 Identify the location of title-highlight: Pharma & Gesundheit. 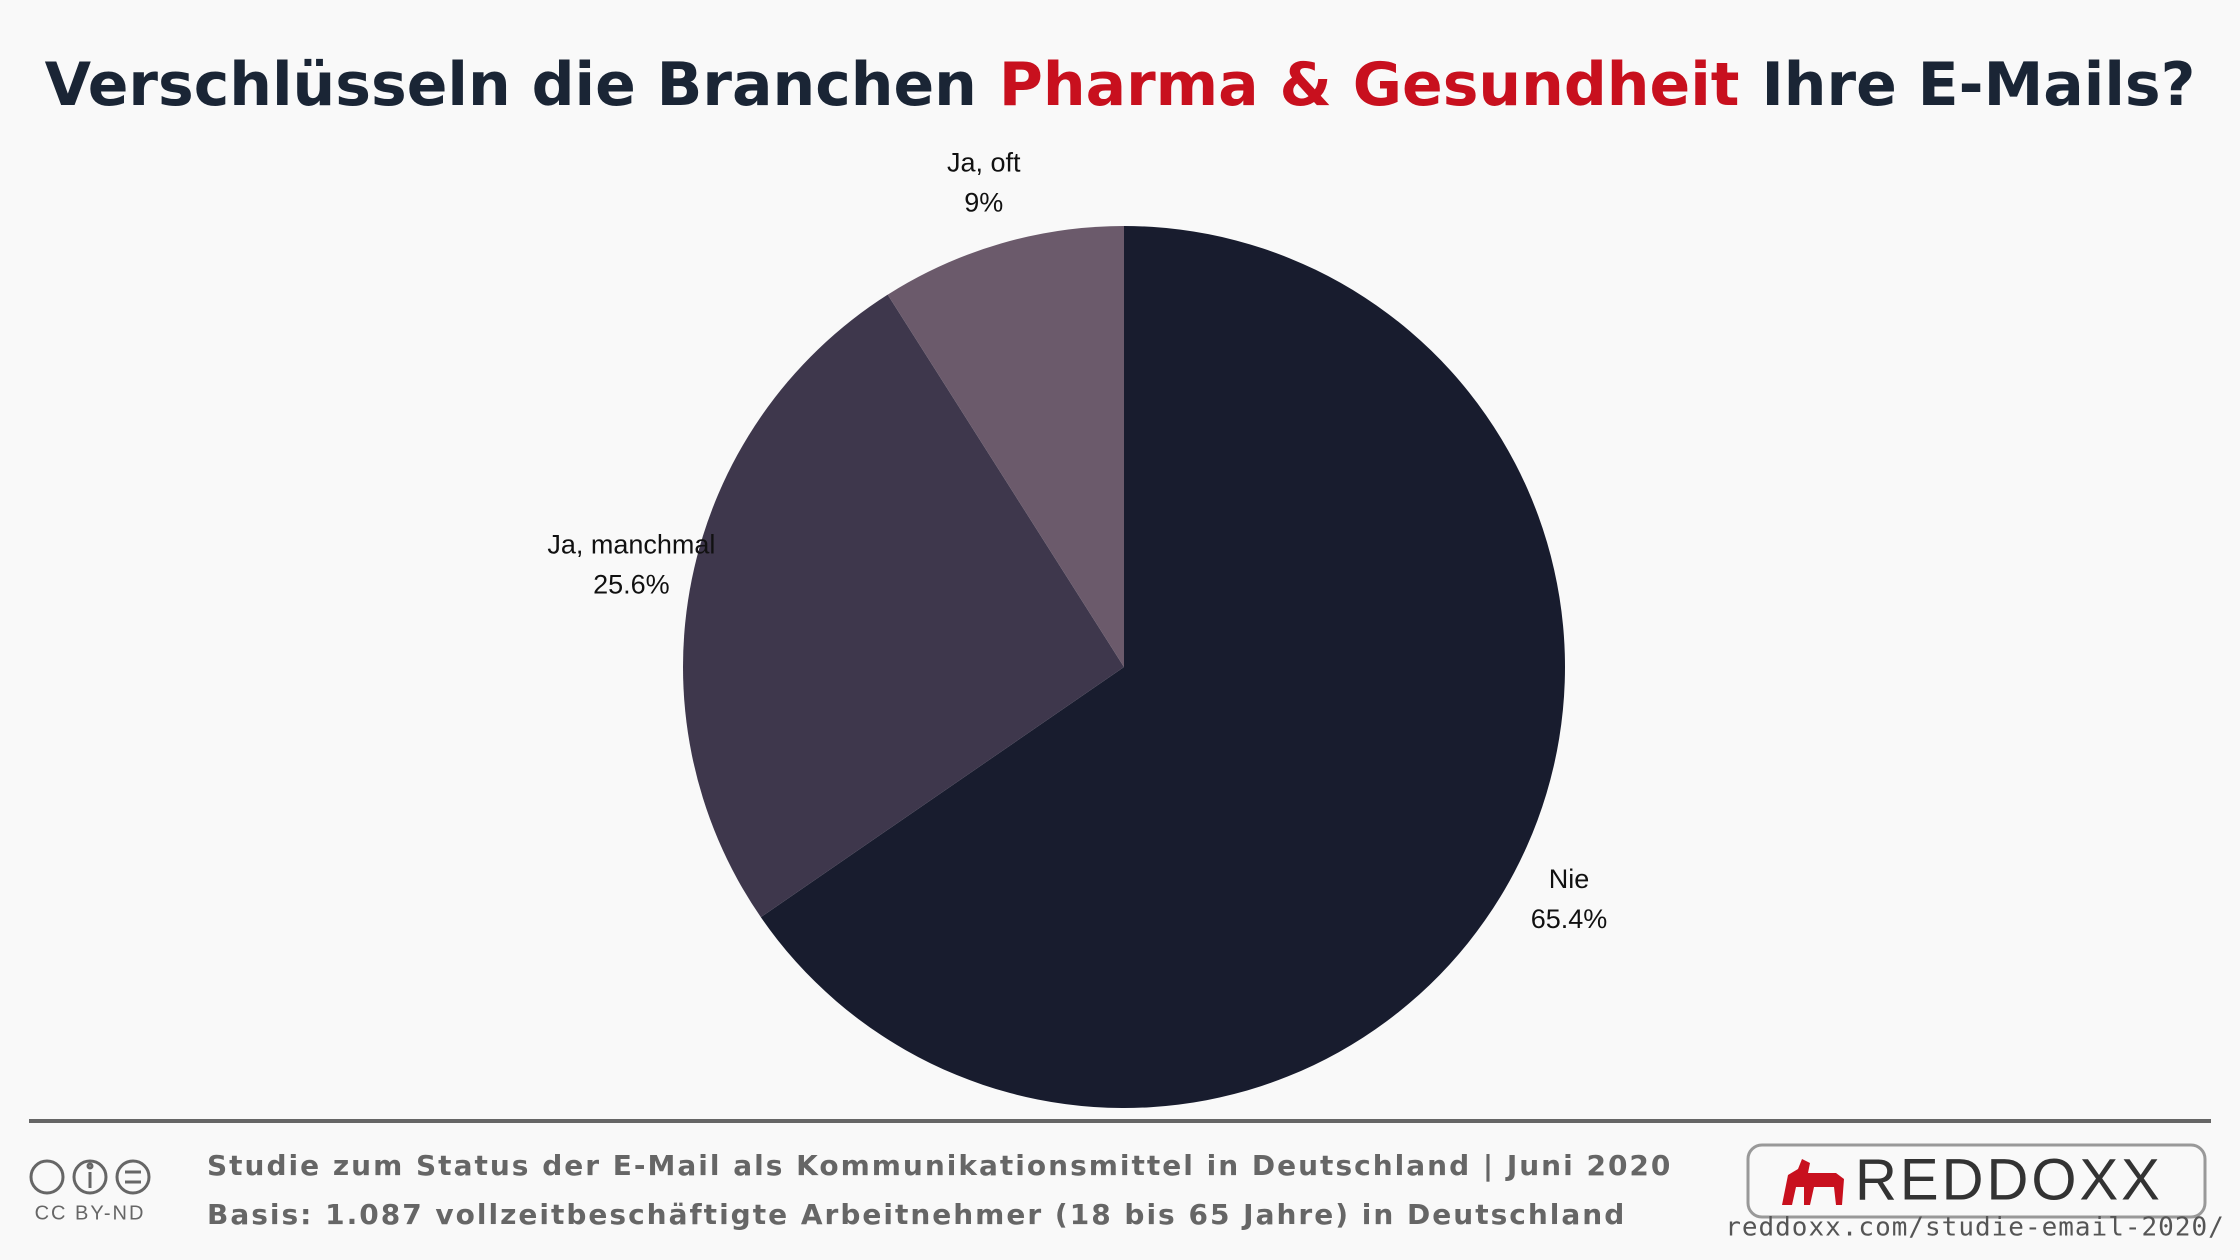
(1369, 85).